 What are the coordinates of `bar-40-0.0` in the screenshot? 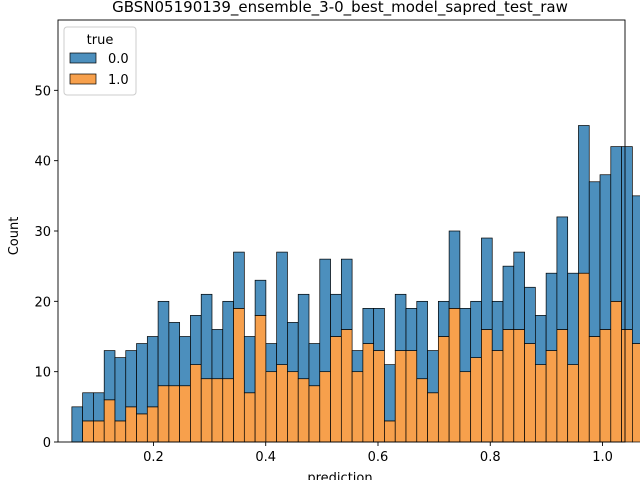 It's located at (508, 297).